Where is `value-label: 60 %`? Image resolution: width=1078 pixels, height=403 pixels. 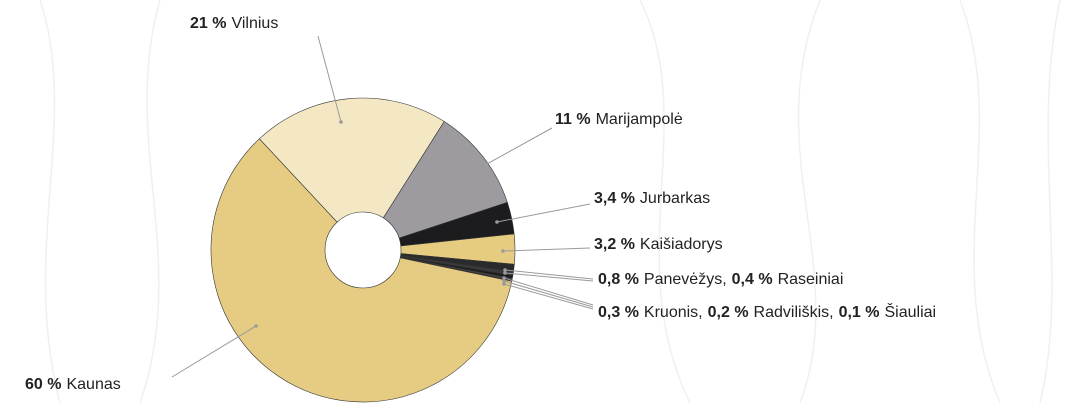 value-label: 60 % is located at coordinates (43, 384).